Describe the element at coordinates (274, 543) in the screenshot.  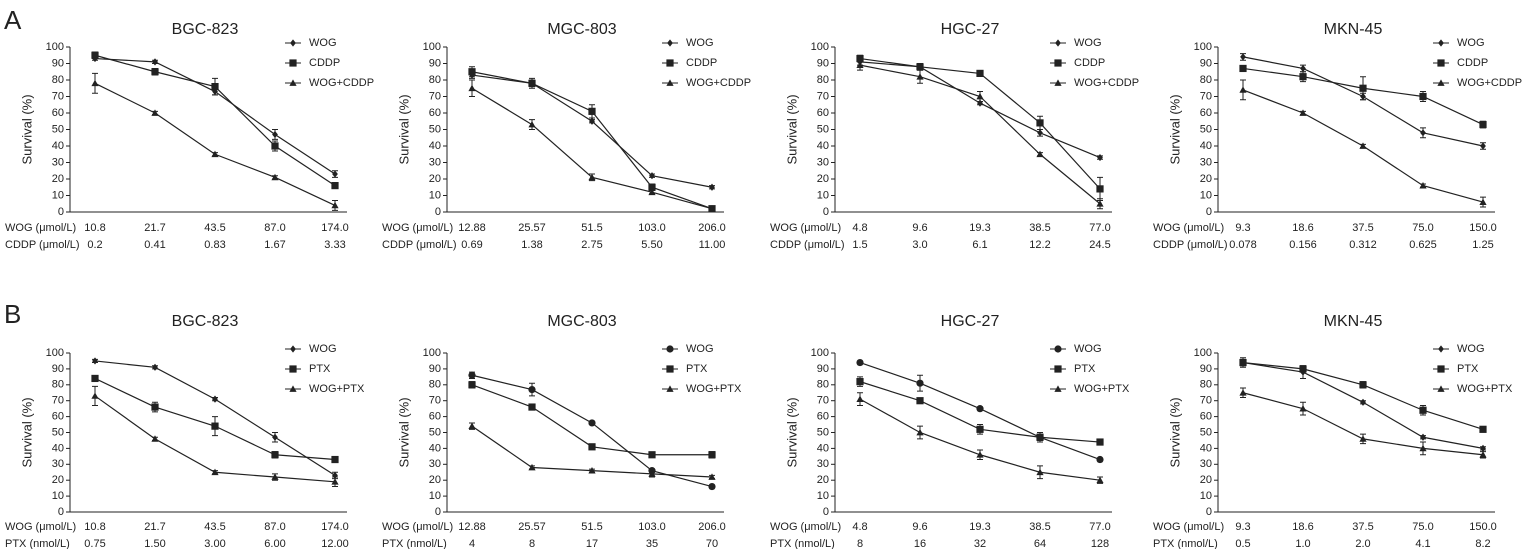
I see `x-tick-label: 6.00` at that location.